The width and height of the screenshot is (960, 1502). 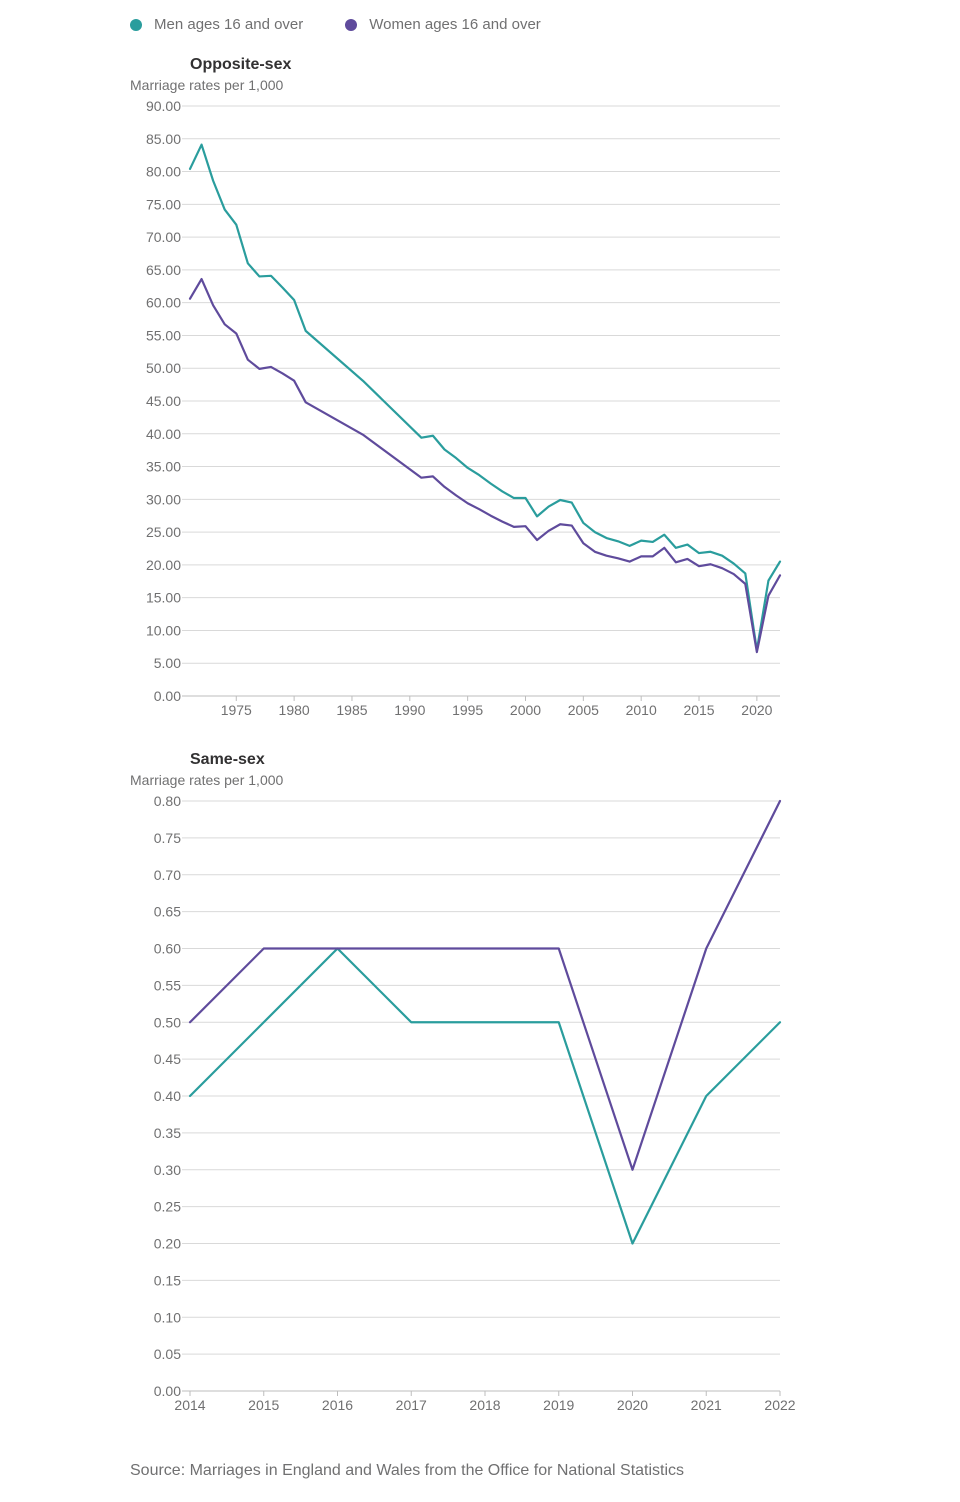 What do you see at coordinates (484, 1405) in the screenshot?
I see `x-tick-label: 2018` at bounding box center [484, 1405].